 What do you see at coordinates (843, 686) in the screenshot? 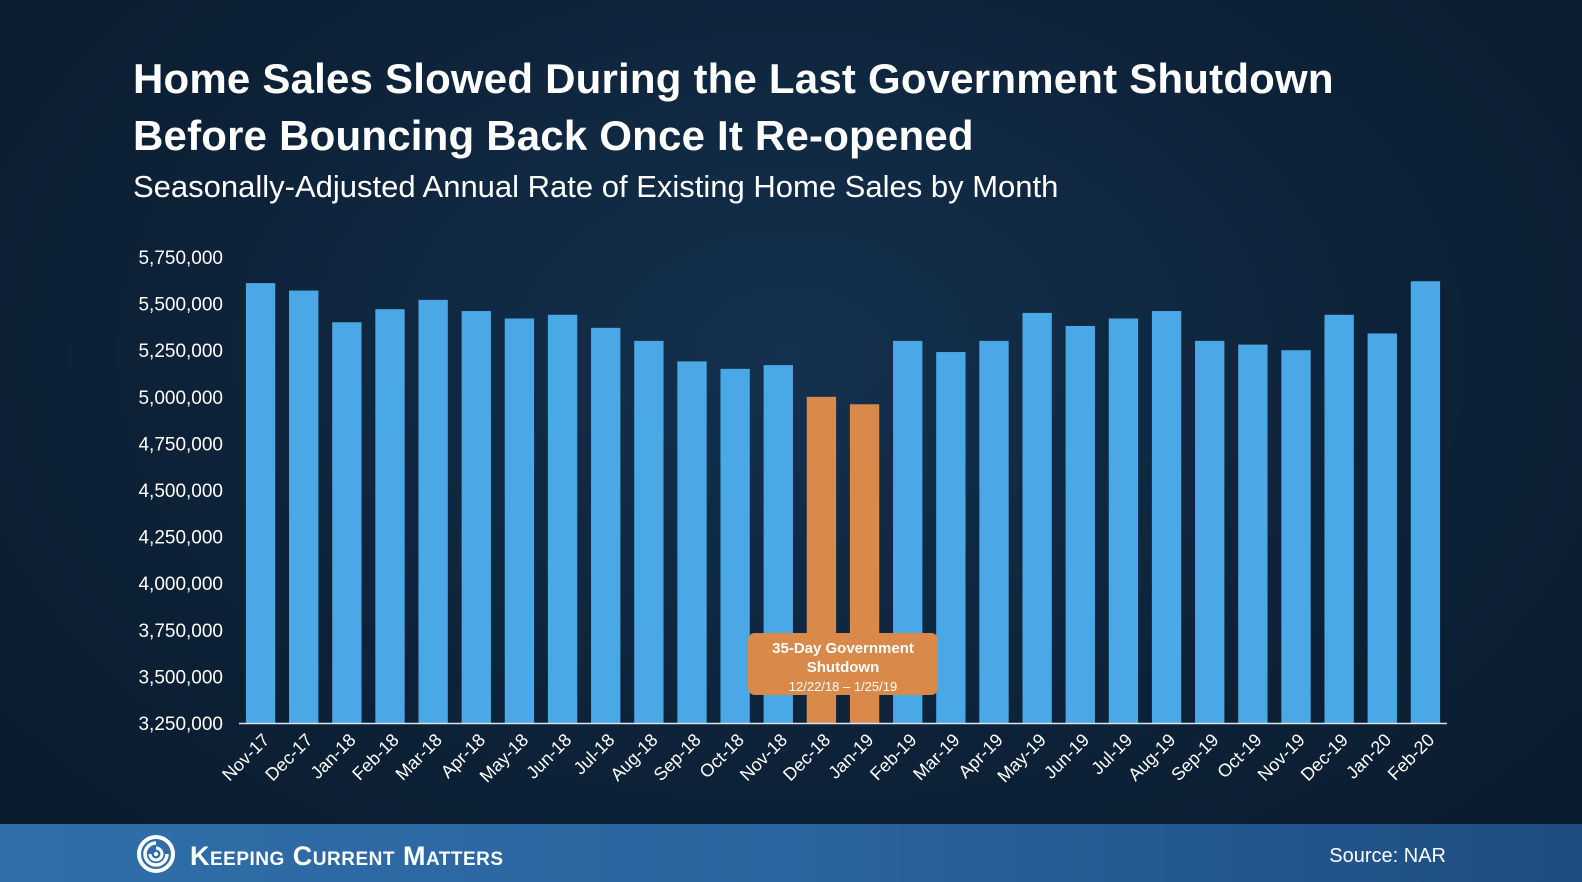
I see `annotation-dates: 12/22/18 – 1/25/19` at bounding box center [843, 686].